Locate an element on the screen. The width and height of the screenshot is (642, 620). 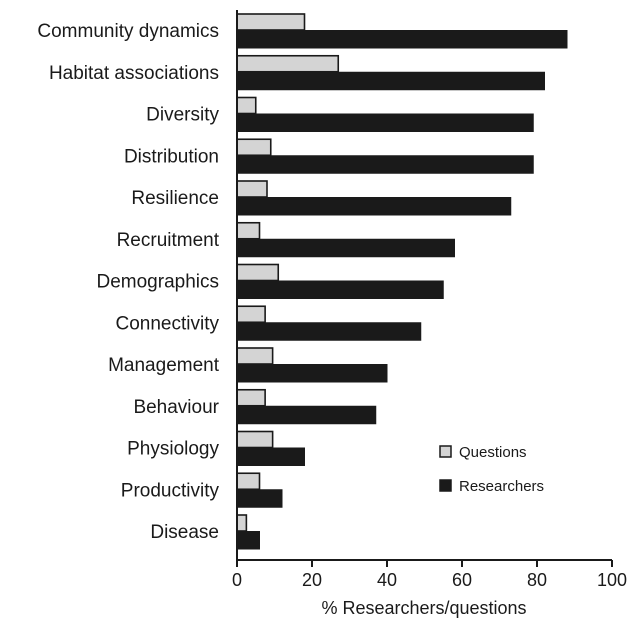
x-tick-label: 60 is located at coordinates (462, 580).